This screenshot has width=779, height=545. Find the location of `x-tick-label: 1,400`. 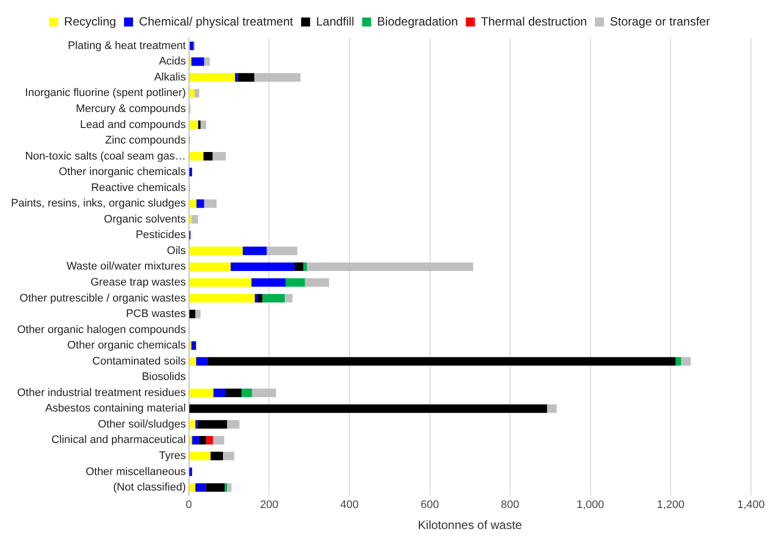

x-tick-label: 1,400 is located at coordinates (751, 505).